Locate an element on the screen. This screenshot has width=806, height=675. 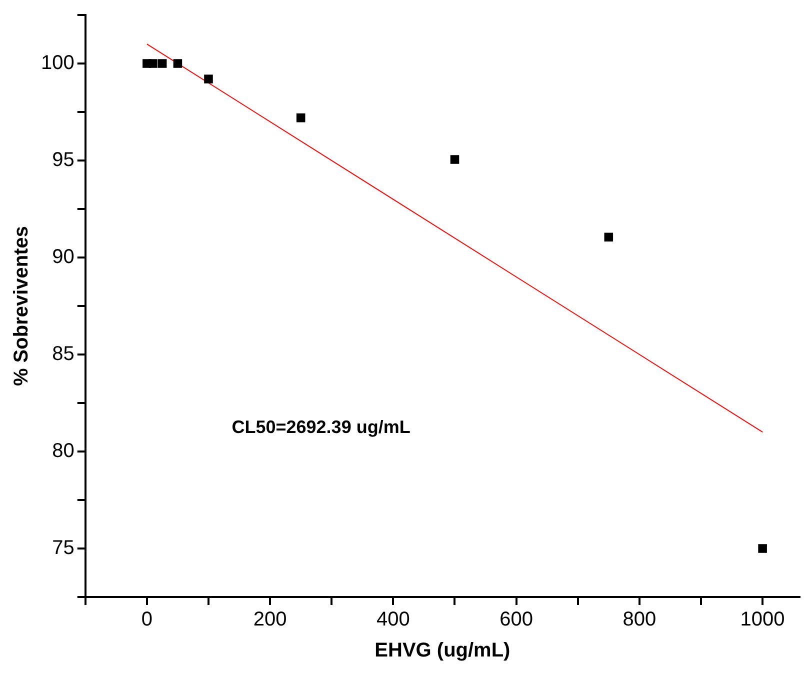
x-tick-label: 600 is located at coordinates (516, 619).